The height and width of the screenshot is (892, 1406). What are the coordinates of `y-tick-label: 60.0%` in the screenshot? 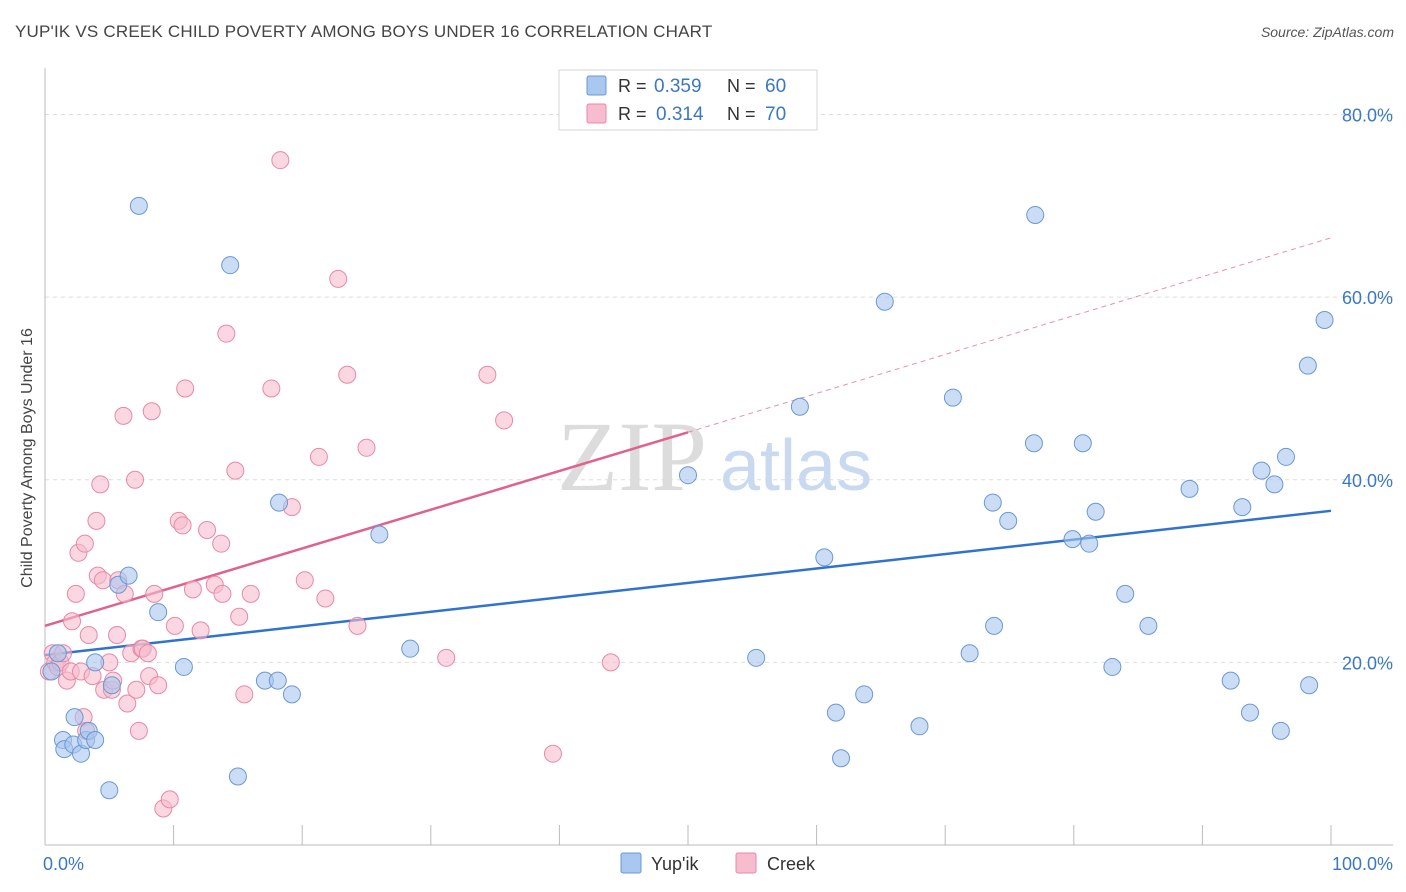 It's located at (1367, 298).